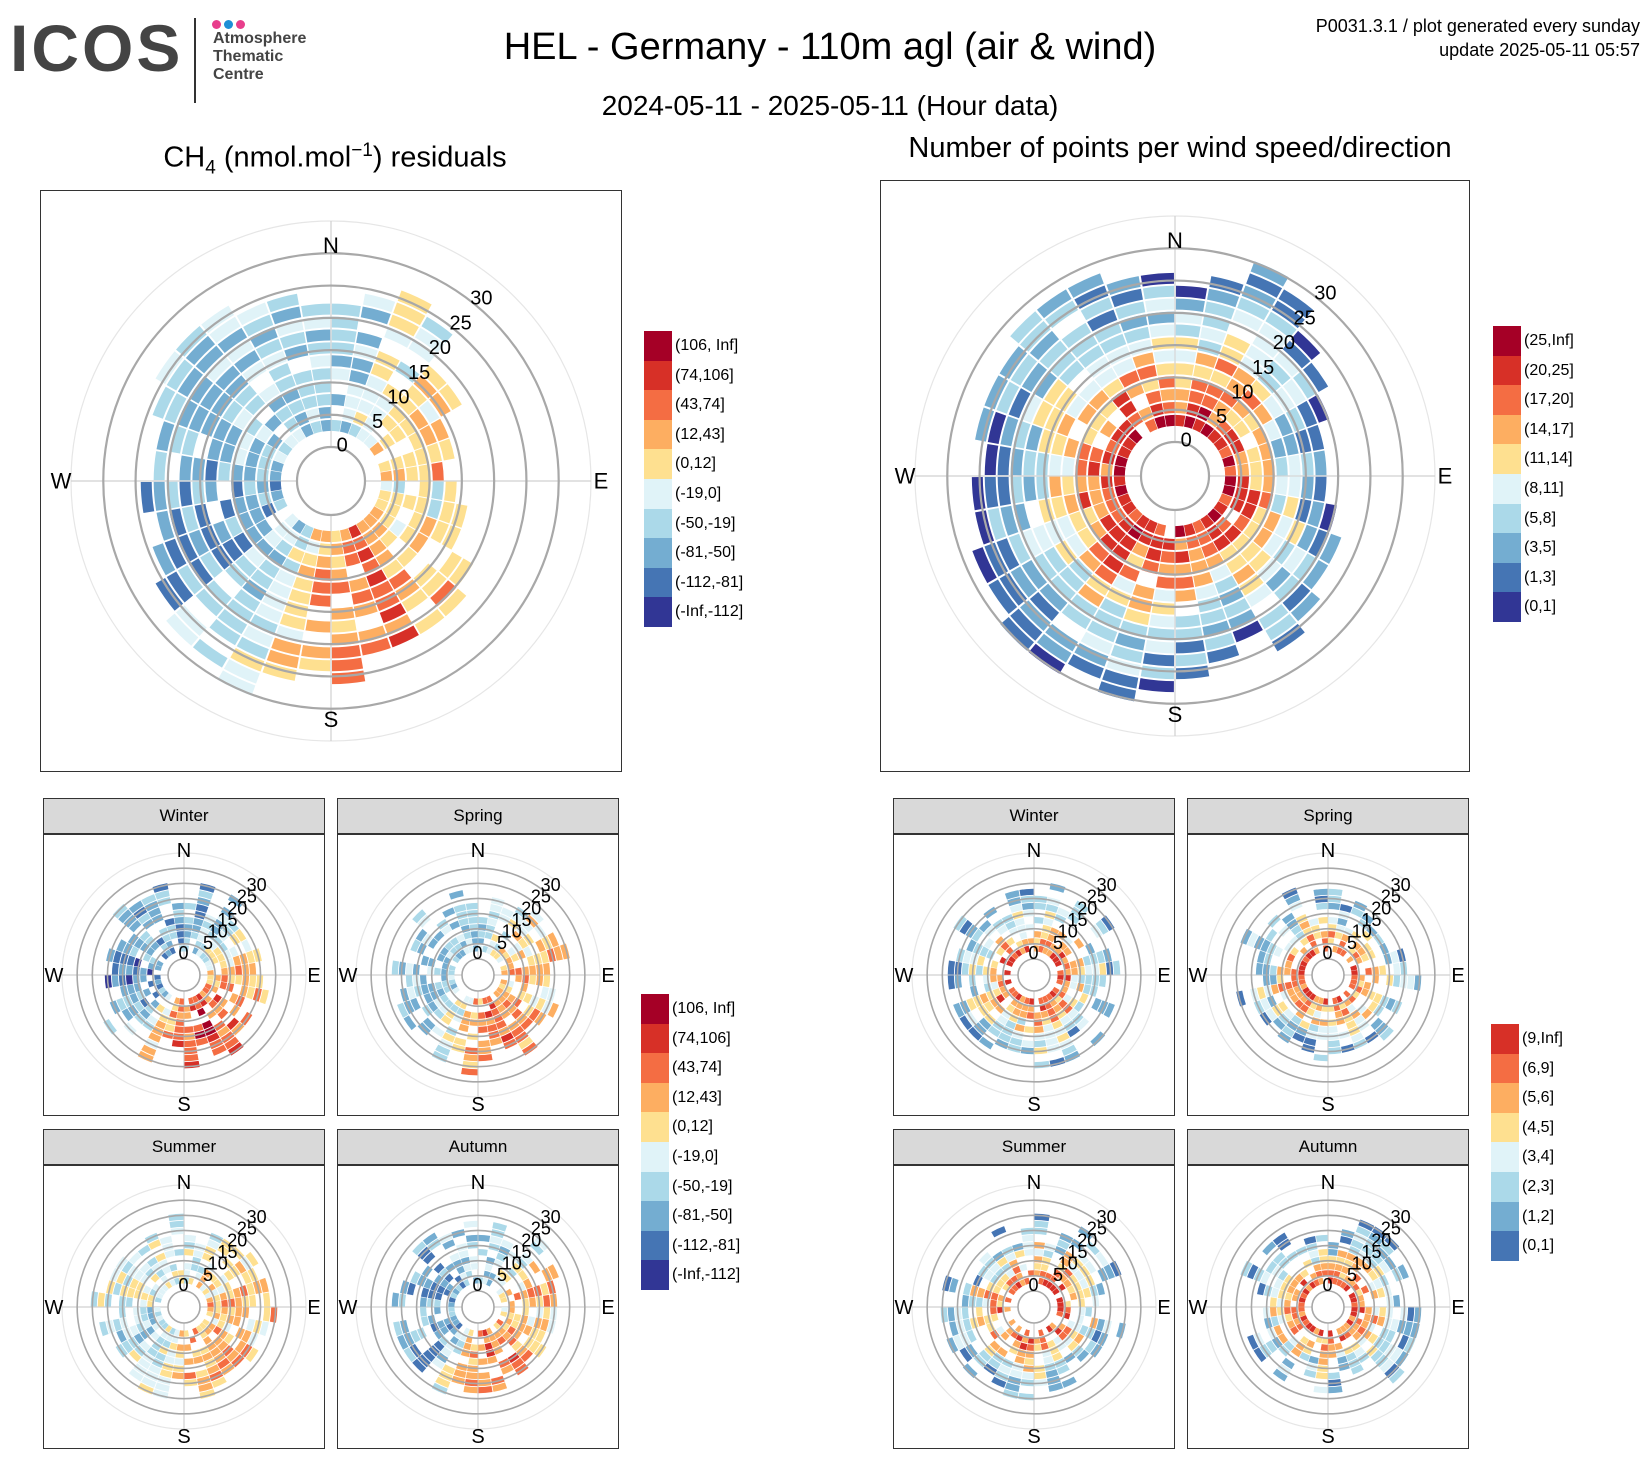 This screenshot has width=1650, height=1470. What do you see at coordinates (283, 157) in the screenshot?
I see `title-unit: (nmol.mol` at bounding box center [283, 157].